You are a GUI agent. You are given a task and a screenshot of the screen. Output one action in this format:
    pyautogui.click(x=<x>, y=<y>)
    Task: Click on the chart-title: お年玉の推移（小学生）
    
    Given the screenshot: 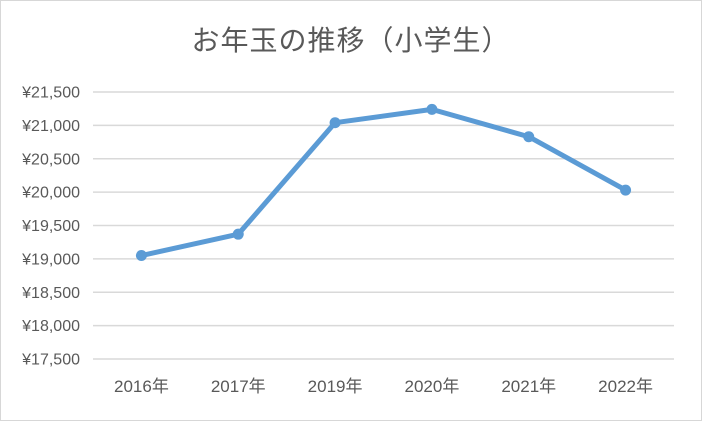 What is the action you would take?
    pyautogui.click(x=351, y=40)
    